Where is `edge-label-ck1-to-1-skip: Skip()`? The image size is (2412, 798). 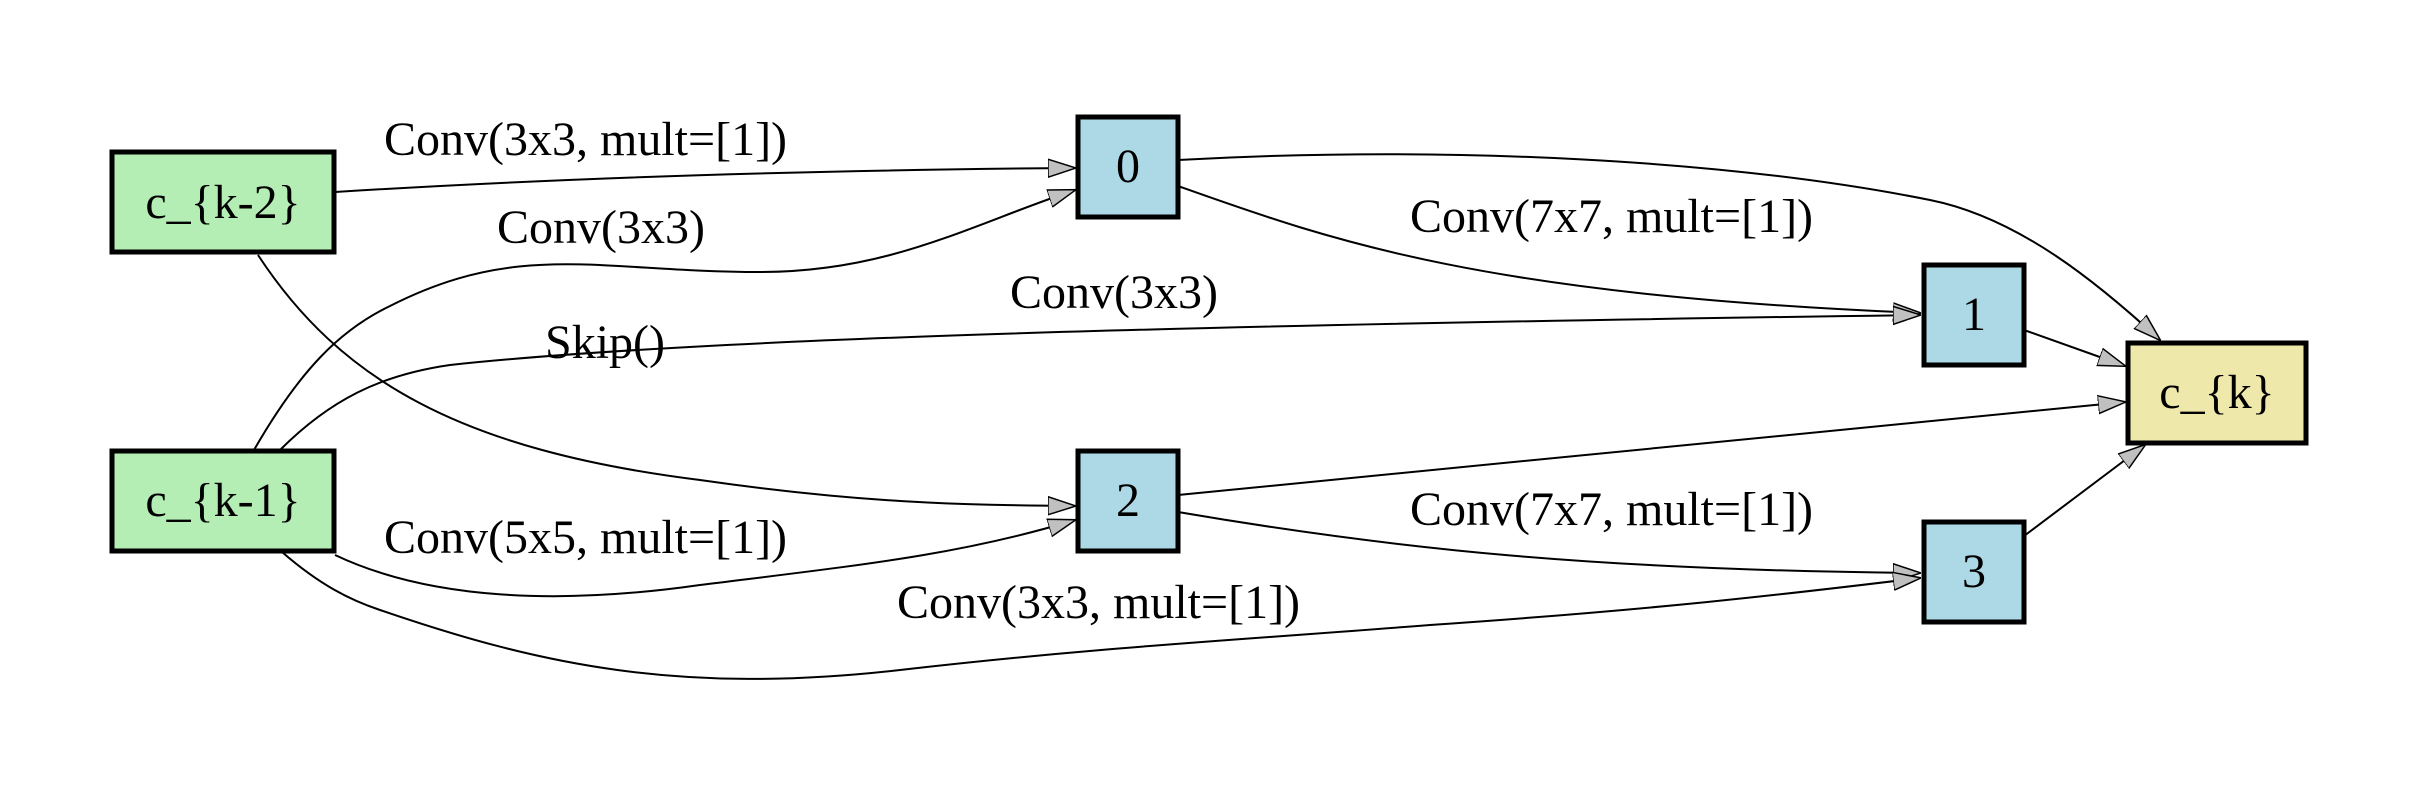
edge-label-ck1-to-1-skip: Skip() is located at coordinates (605, 342).